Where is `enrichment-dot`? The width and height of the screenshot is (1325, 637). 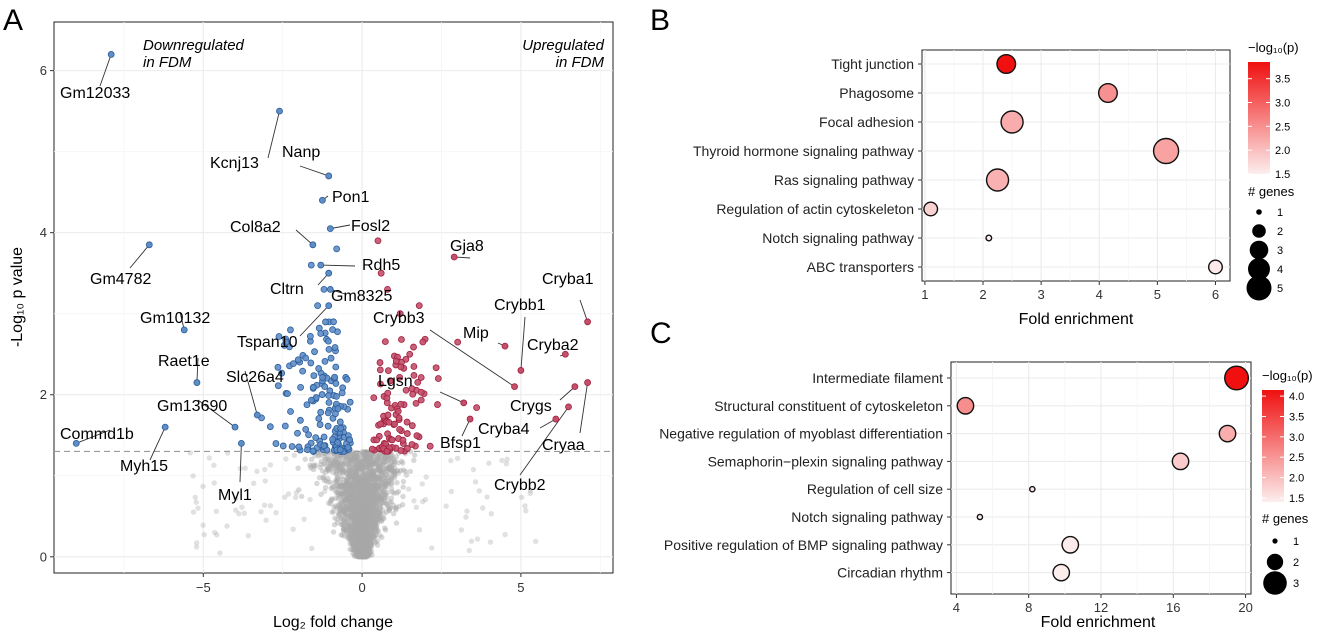 enrichment-dot is located at coordinates (1061, 572).